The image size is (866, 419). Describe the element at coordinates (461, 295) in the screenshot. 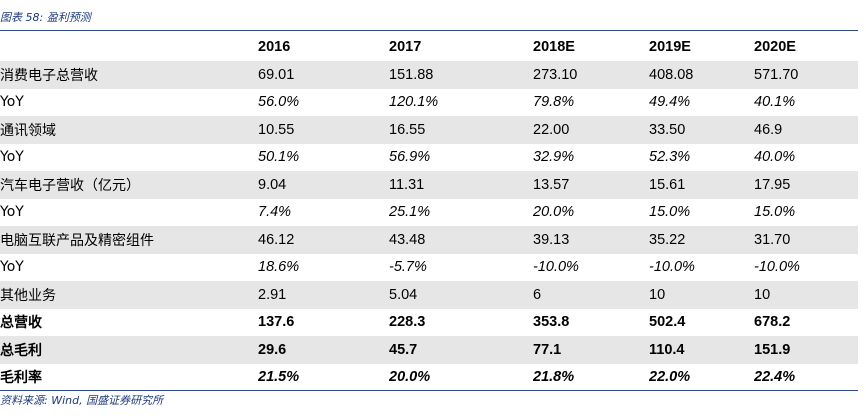

I see `cell-2017: 5.04` at that location.